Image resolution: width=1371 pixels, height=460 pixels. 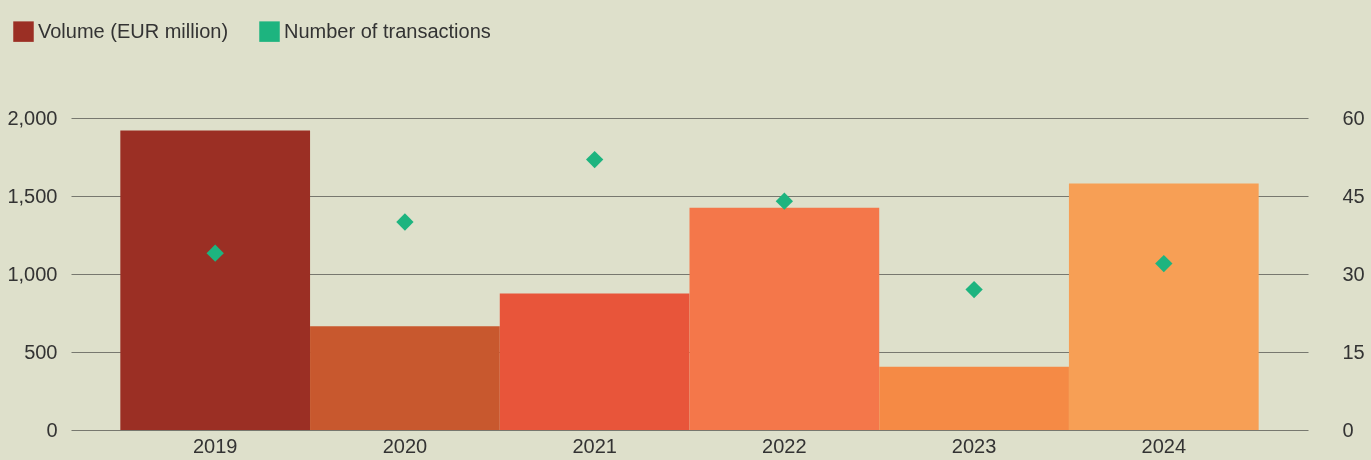 What do you see at coordinates (784, 445) in the screenshot?
I see `x-tick-label: 2022` at bounding box center [784, 445].